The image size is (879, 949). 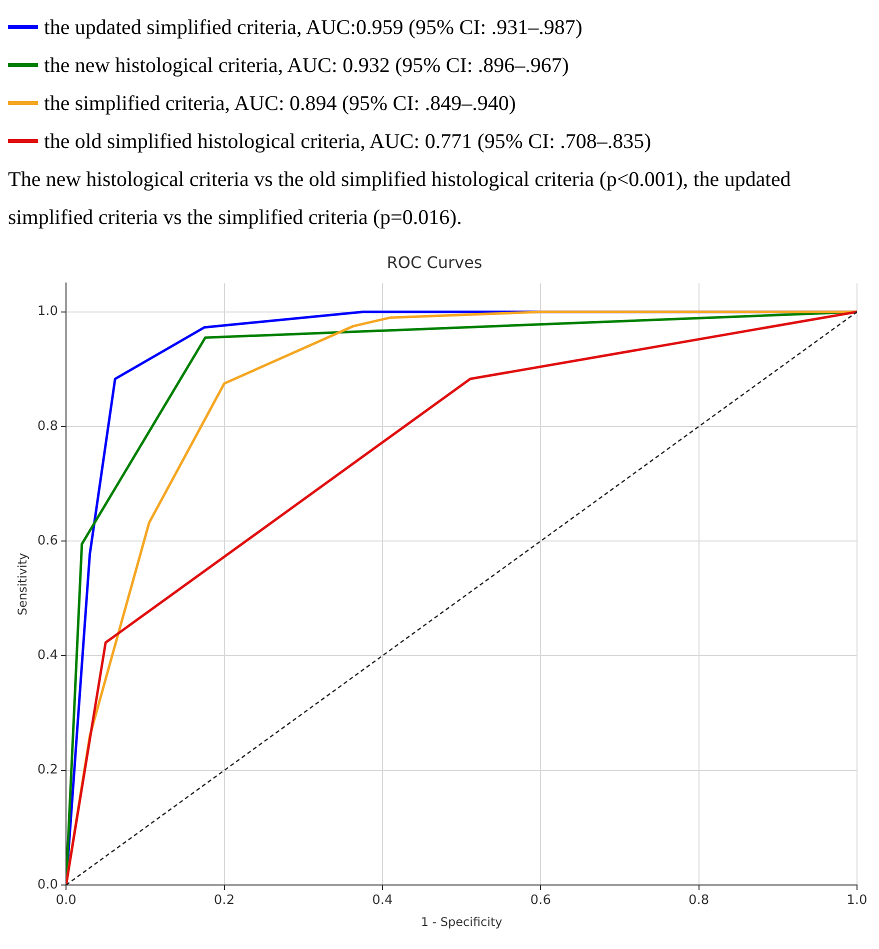 What do you see at coordinates (47, 426) in the screenshot?
I see `y-tick-label: 0.8` at bounding box center [47, 426].